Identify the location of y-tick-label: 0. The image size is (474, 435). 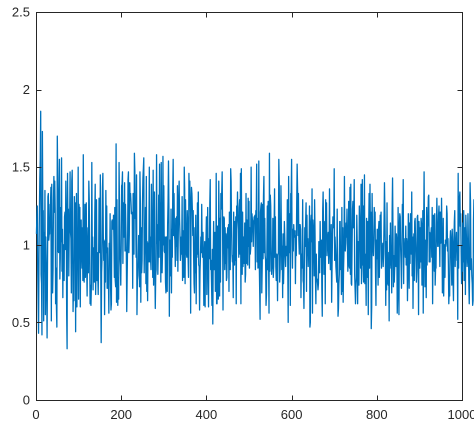
(26, 400).